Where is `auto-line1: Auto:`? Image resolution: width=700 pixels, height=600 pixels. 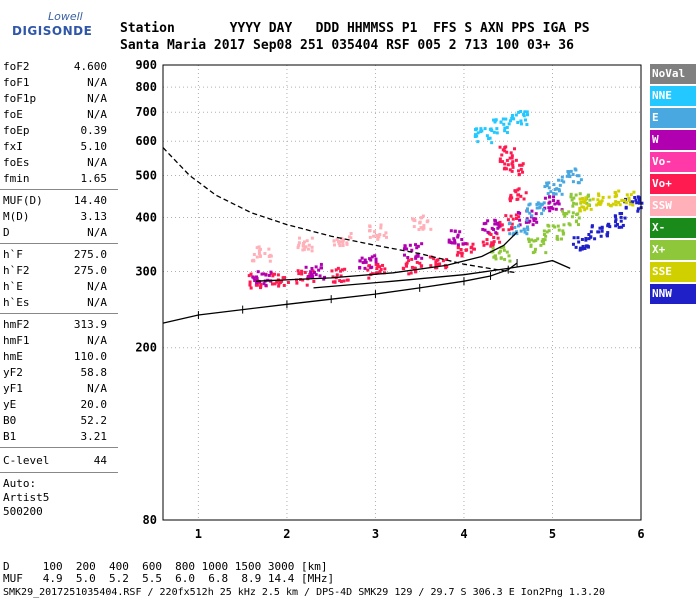
auto-line1: Auto: is located at coordinates (20, 483).